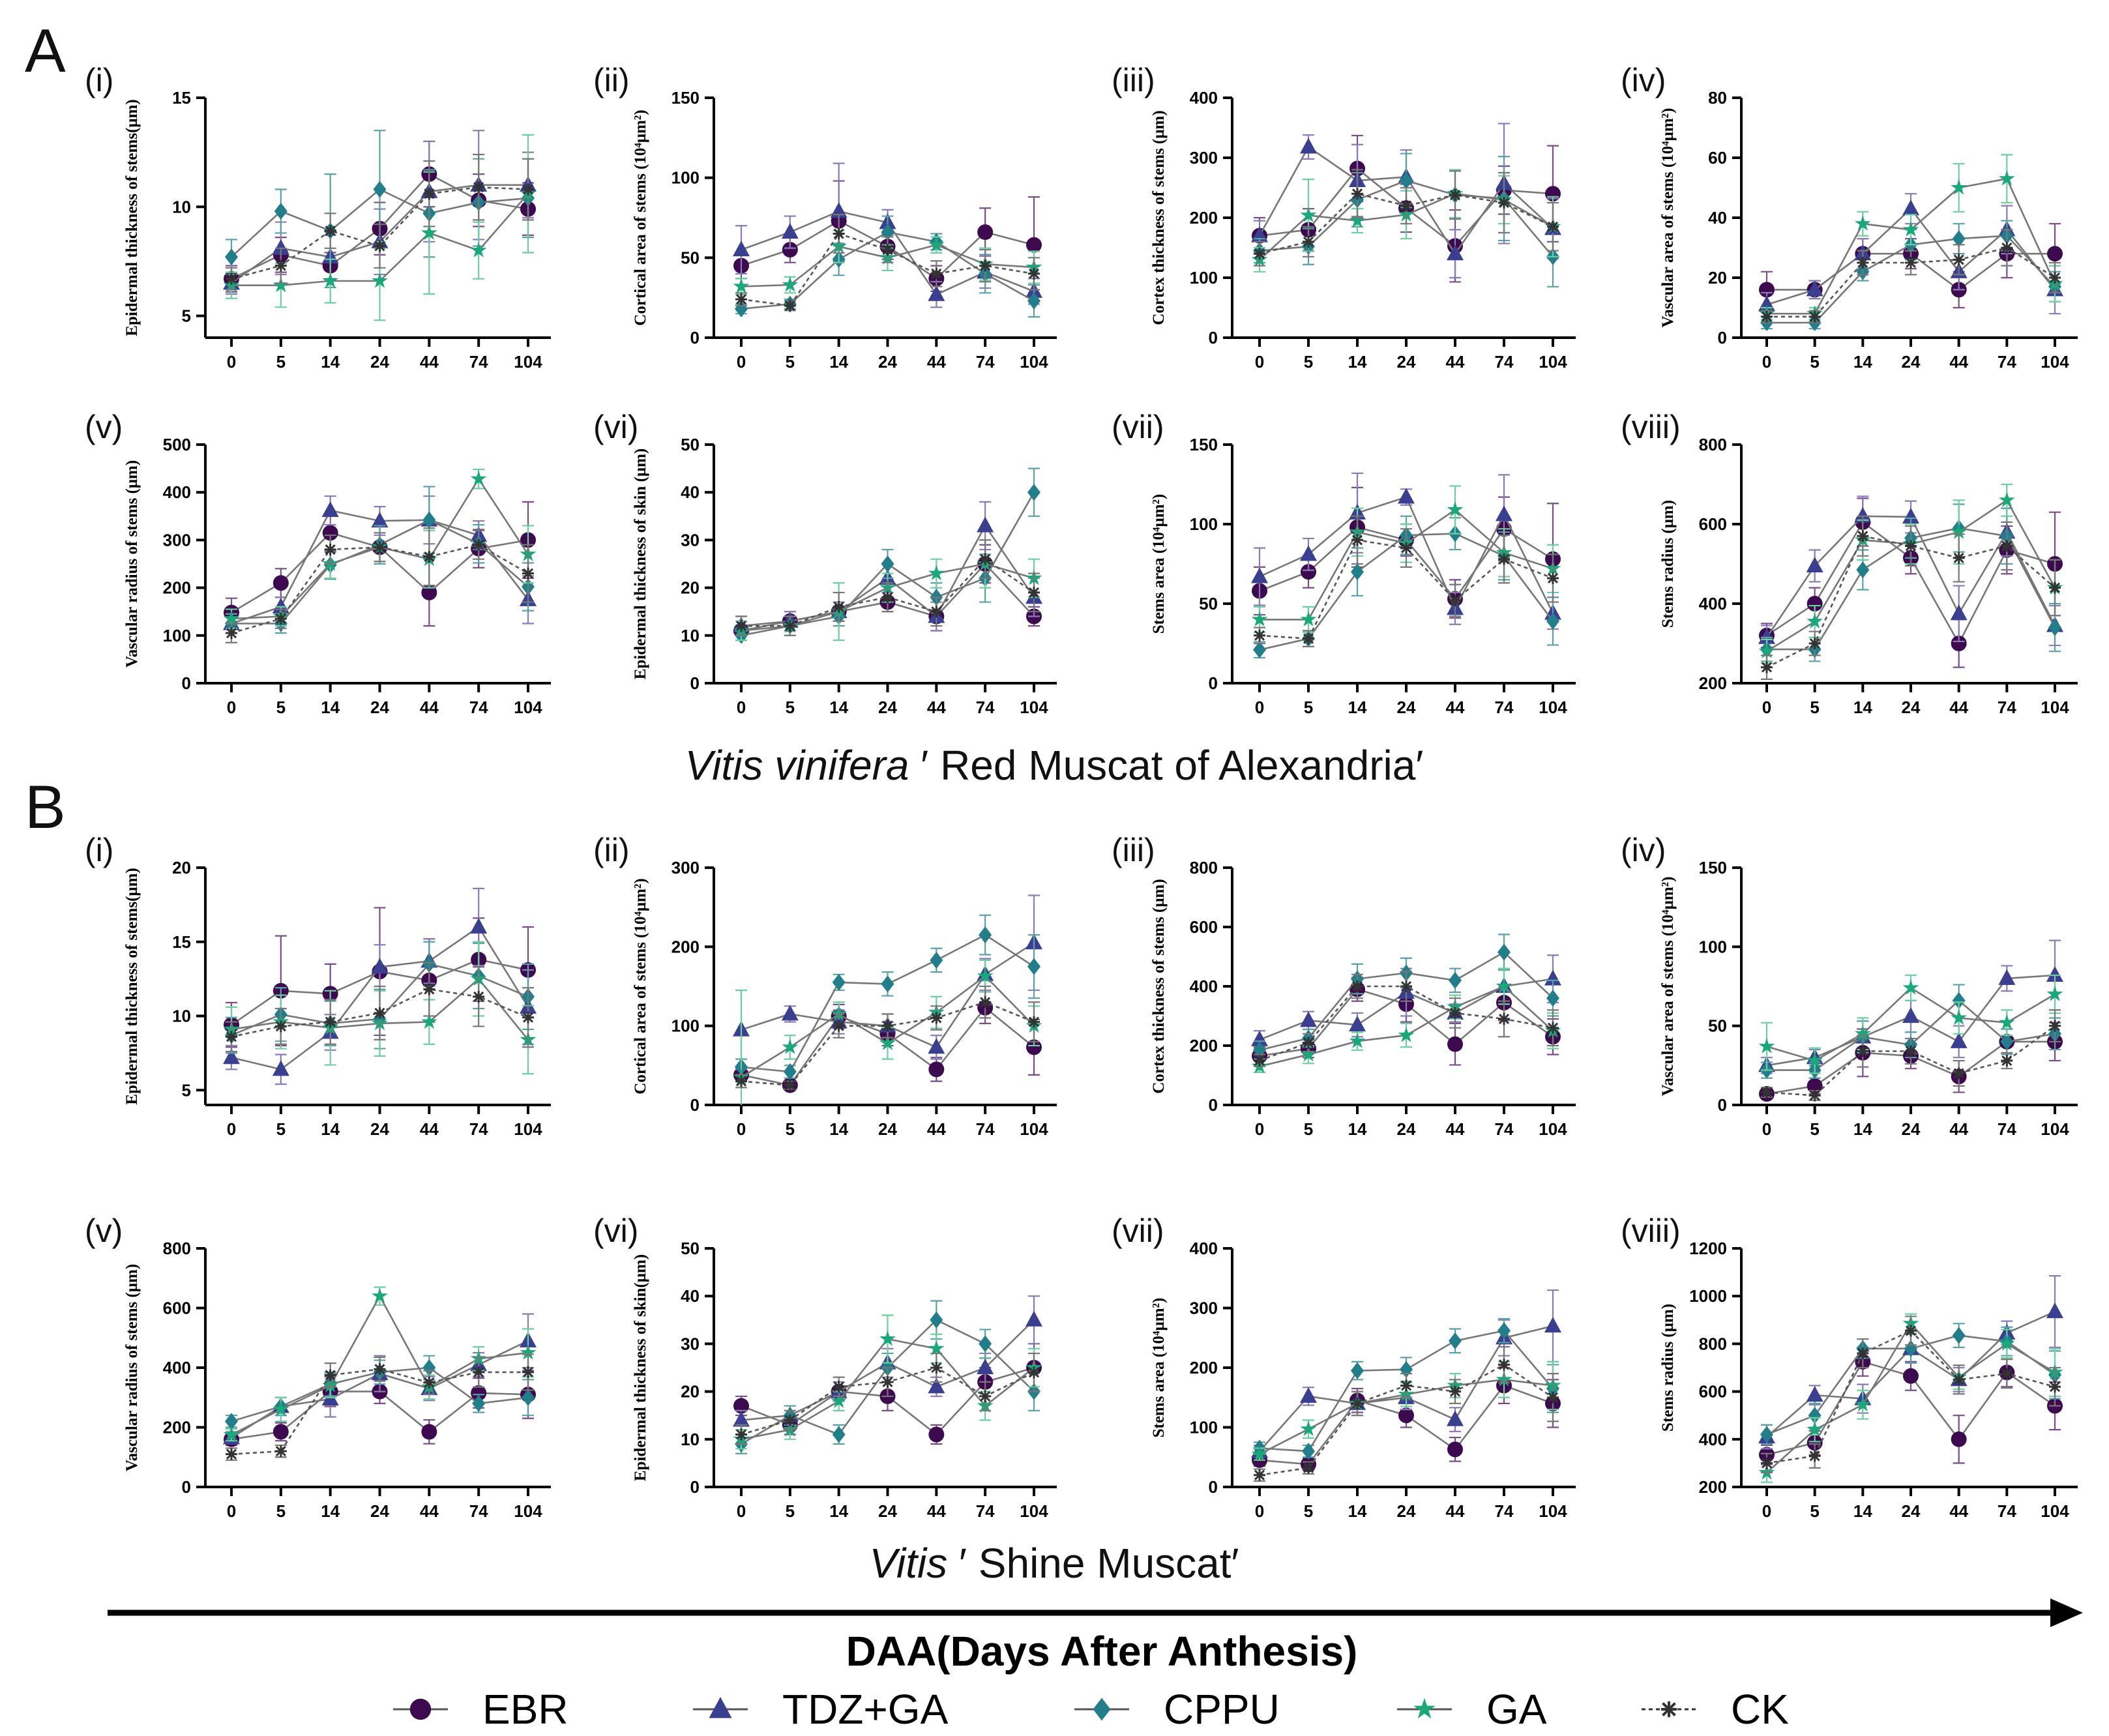  I want to click on y-tick-label: 0, so click(1723, 1105).